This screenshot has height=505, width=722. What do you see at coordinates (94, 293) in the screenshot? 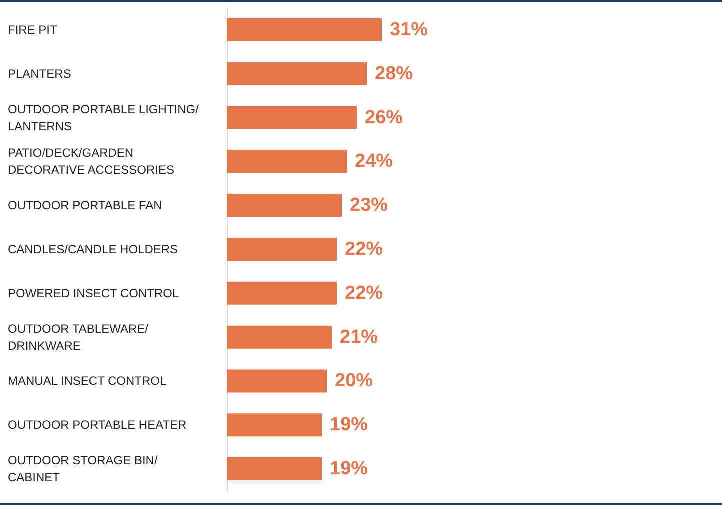
I see `y-tick-label: POWERED INSECT CONTROL` at bounding box center [94, 293].